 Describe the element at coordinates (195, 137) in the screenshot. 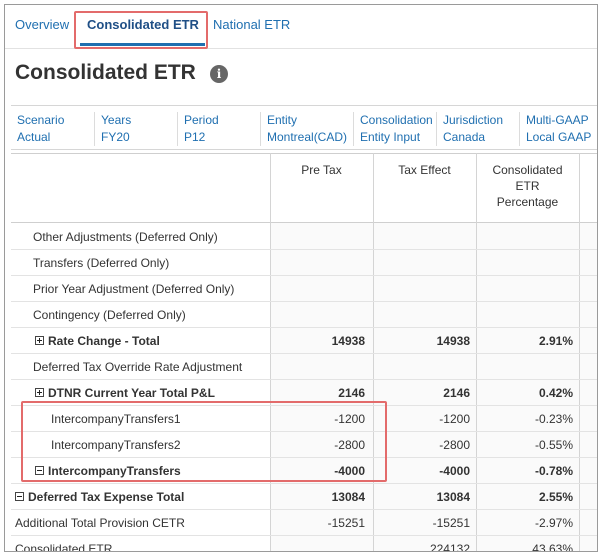

I see `pov-value: P12` at that location.